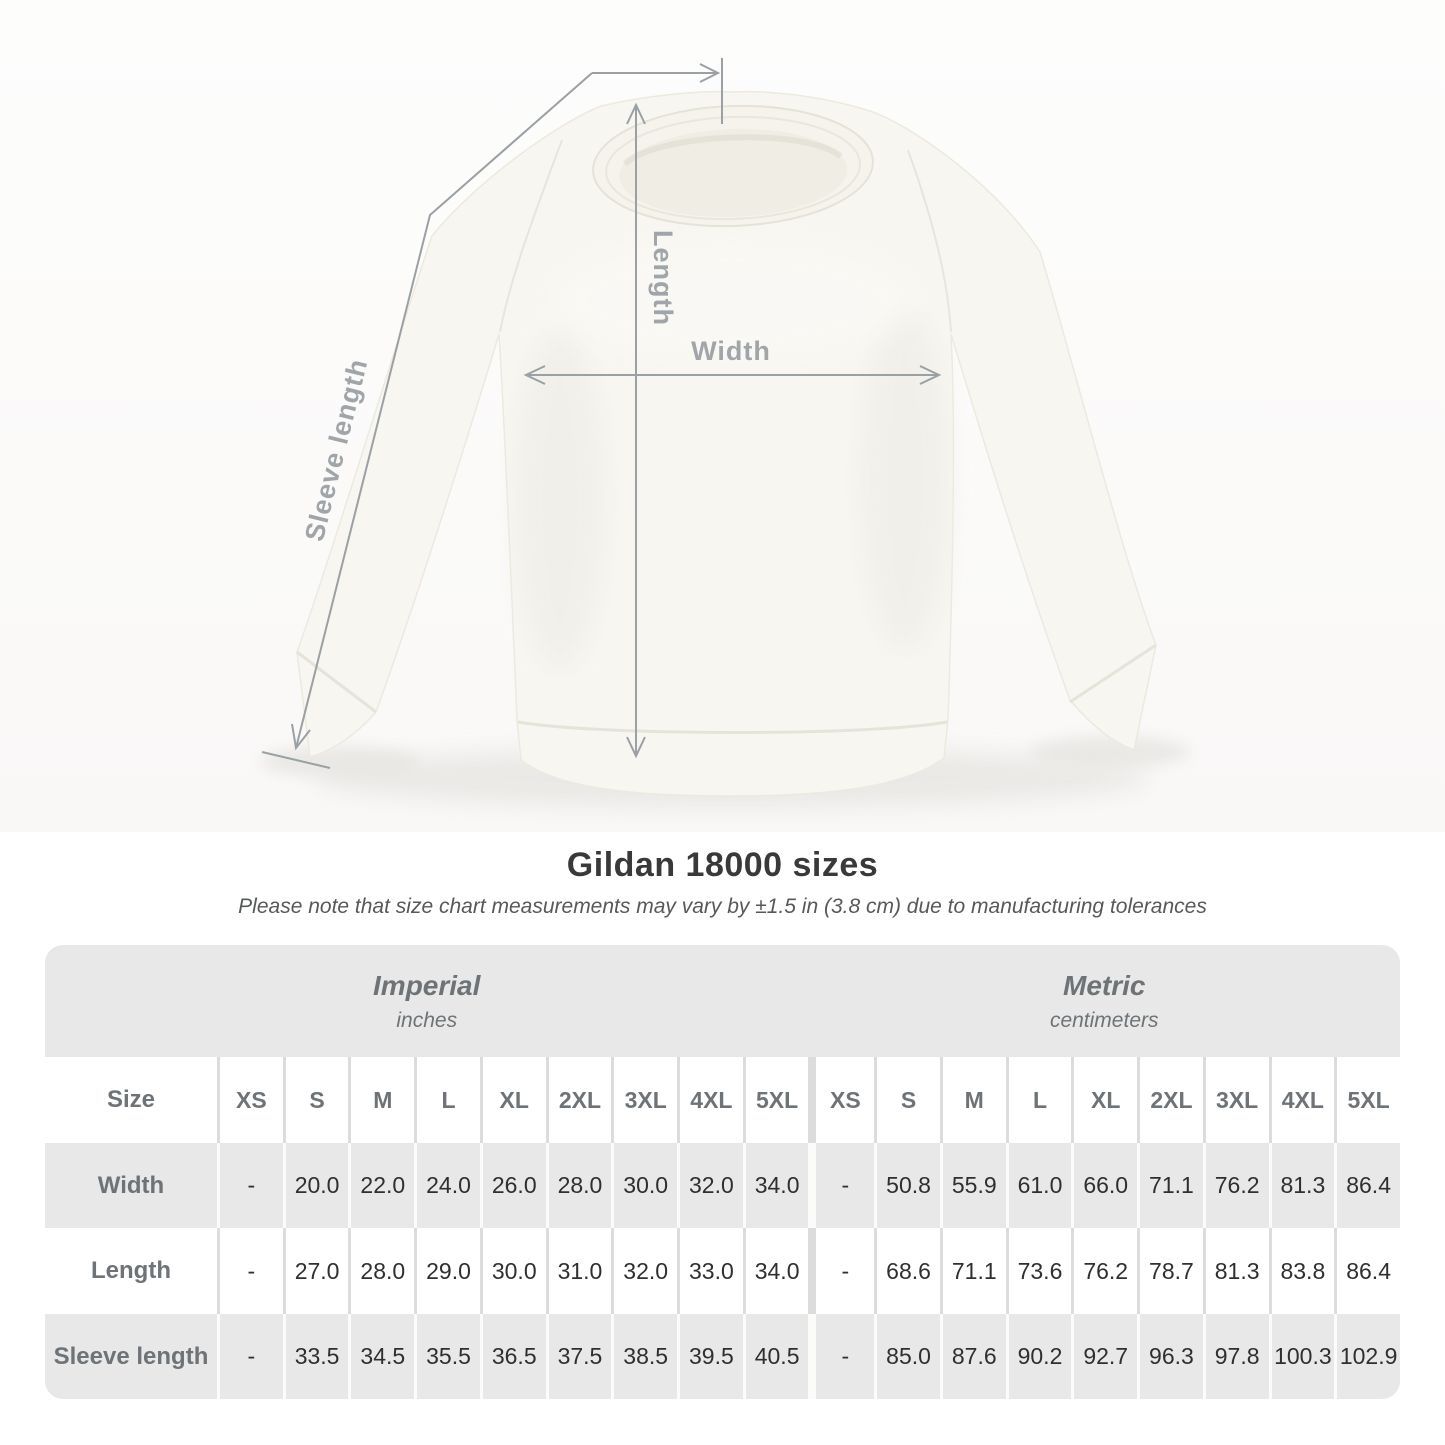 This screenshot has width=1445, height=1445. Describe the element at coordinates (1170, 1271) in the screenshot. I see `table-cell: 78.7` at that location.